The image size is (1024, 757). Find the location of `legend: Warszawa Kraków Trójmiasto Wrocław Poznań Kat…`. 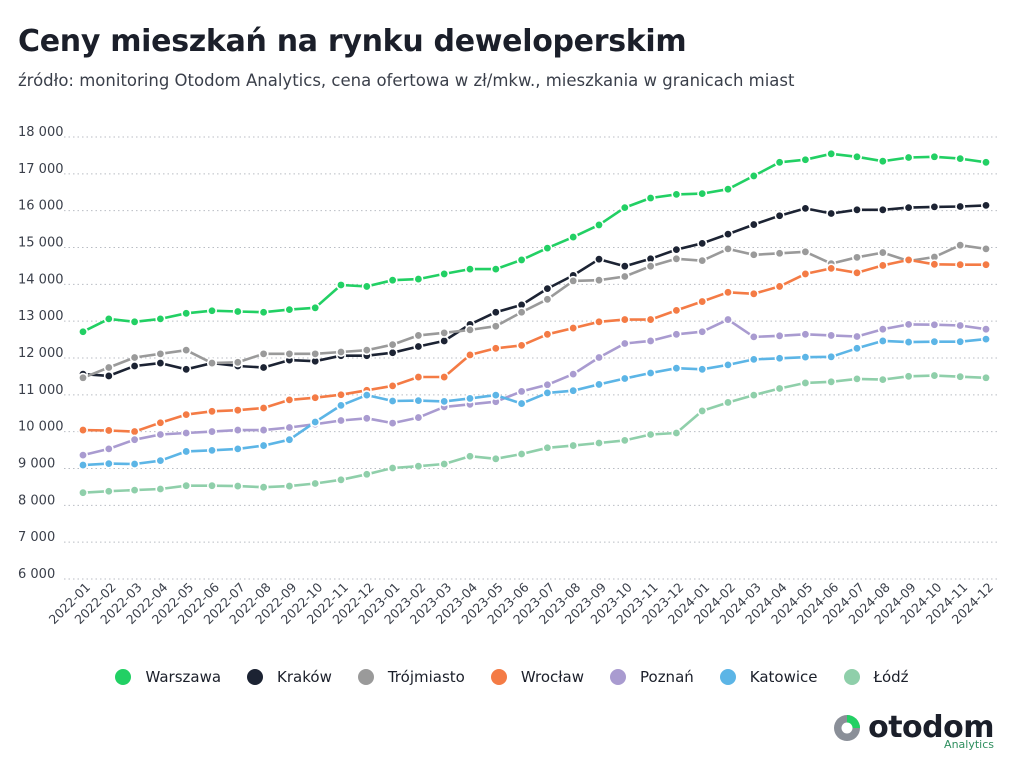

legend: Warszawa Kraków Trójmiasto Wrocław Poznań Kat… is located at coordinates (512, 677).